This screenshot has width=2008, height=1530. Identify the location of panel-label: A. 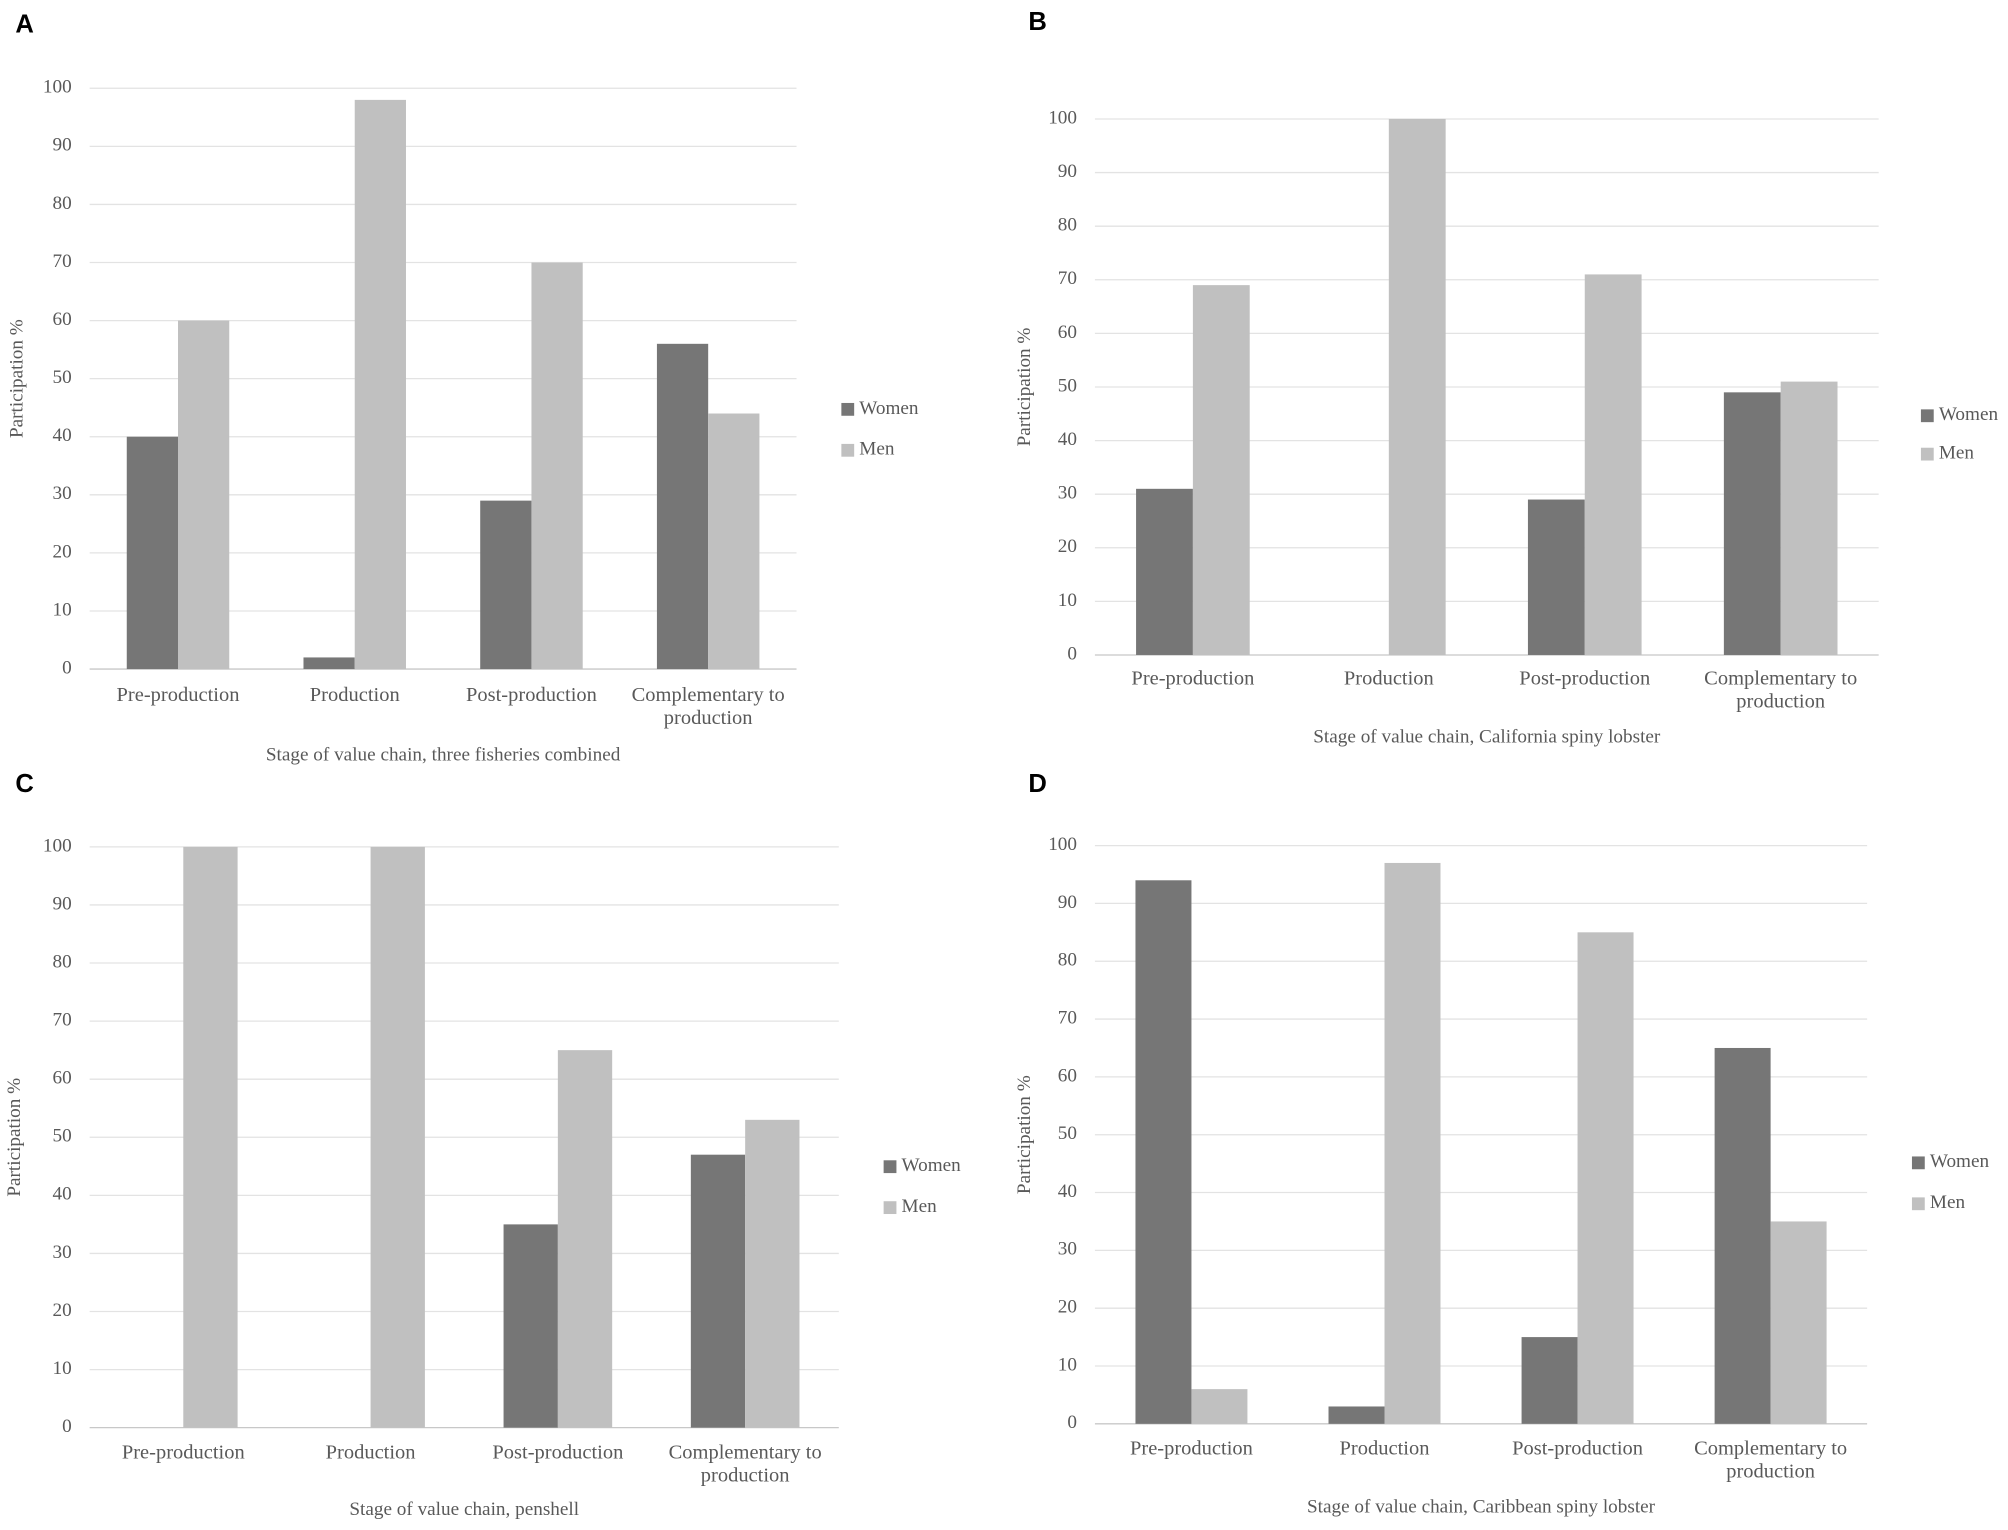
(24, 24).